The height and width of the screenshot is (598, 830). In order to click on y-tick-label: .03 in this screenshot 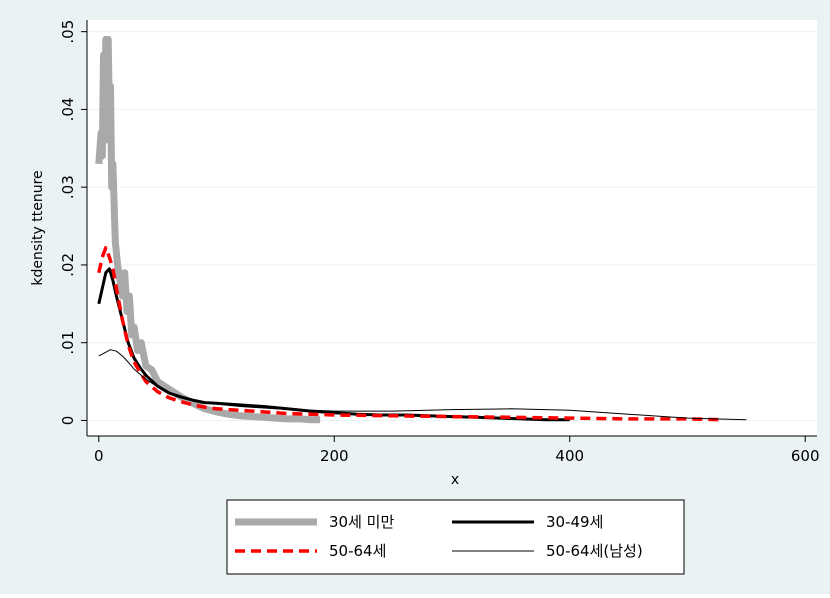, I will do `click(68, 187)`.